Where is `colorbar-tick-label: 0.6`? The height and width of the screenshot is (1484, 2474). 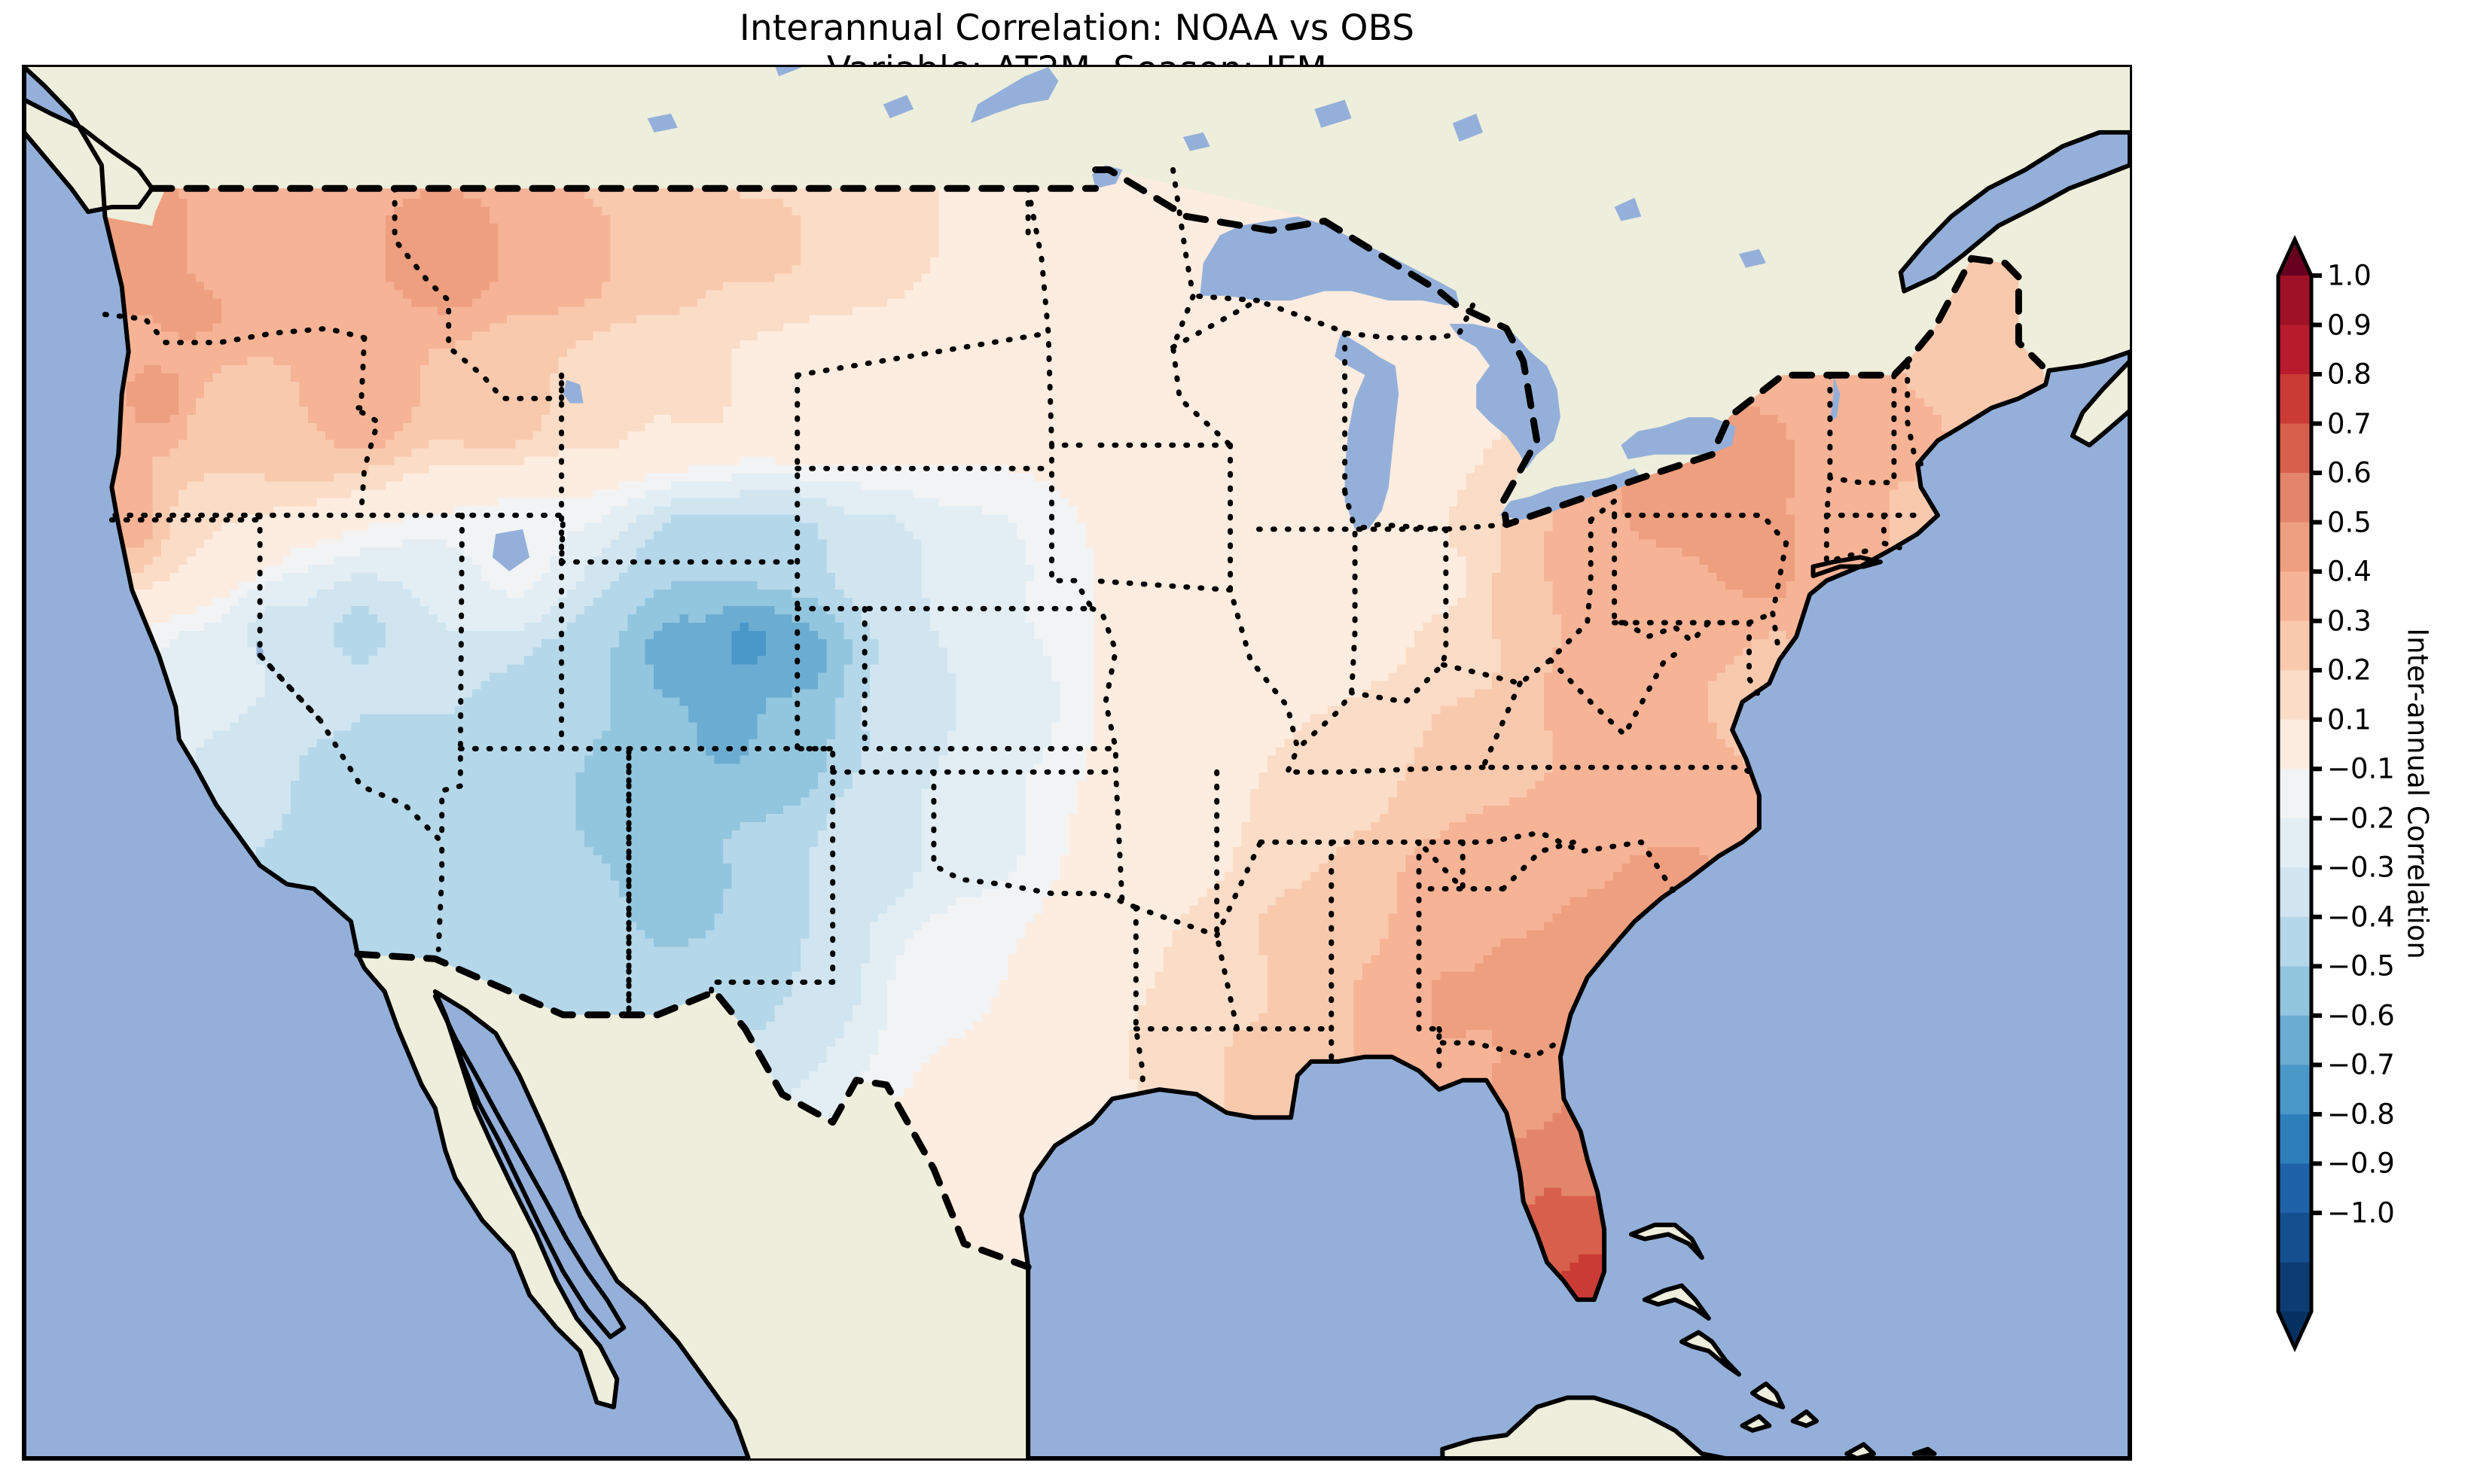
colorbar-tick-label: 0.6 is located at coordinates (2349, 473).